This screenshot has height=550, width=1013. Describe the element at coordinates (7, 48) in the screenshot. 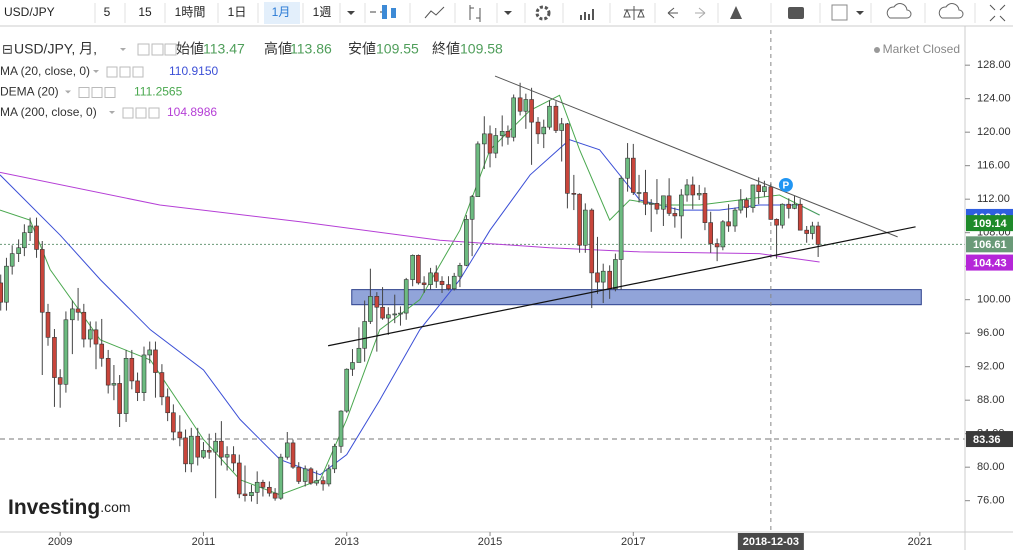

I see `collapse-icon: ⊟` at that location.